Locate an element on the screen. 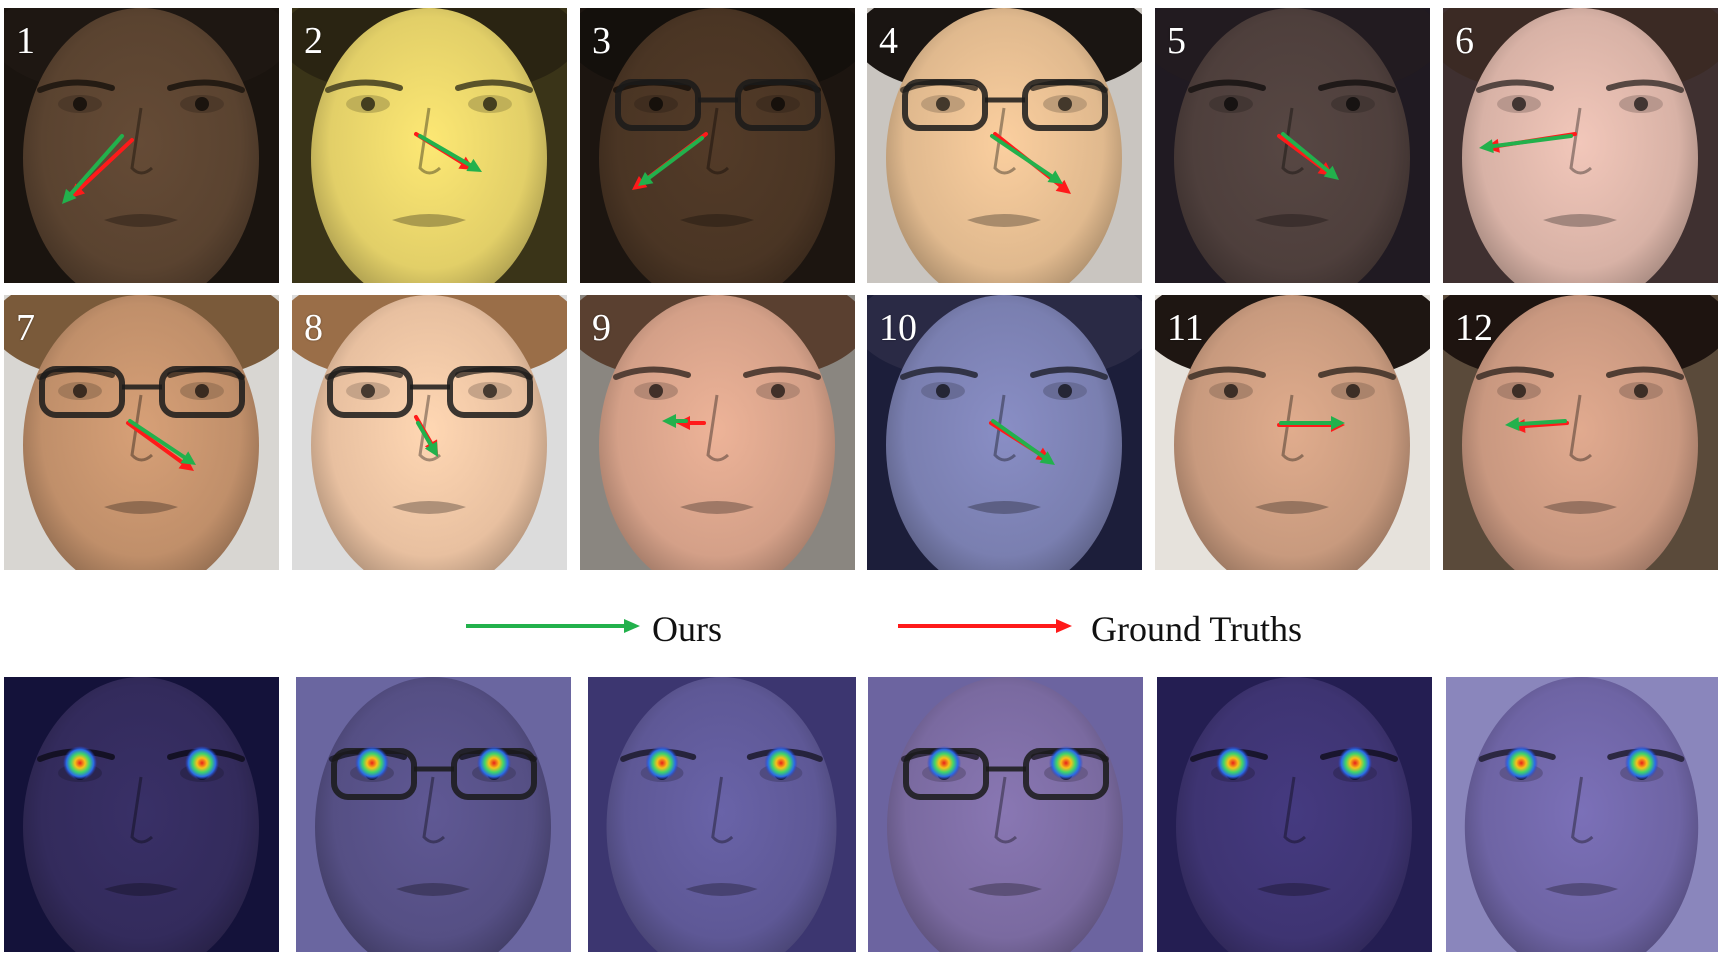  ground-truth-arrow-shaft is located at coordinates (155, 443).